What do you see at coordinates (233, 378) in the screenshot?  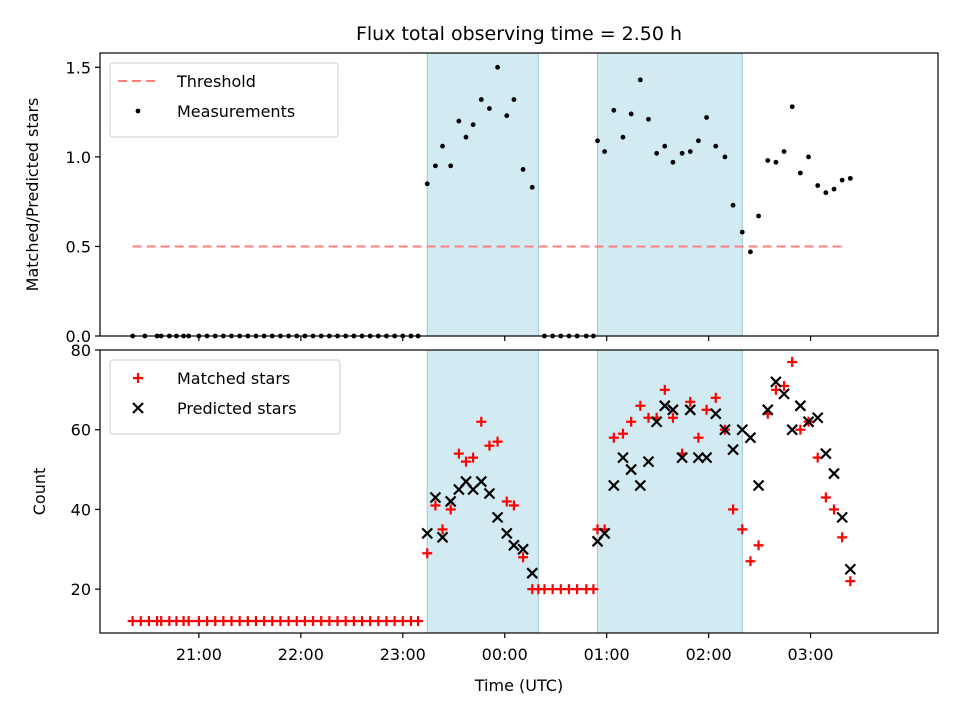 I see `legend-label: Matched stars` at bounding box center [233, 378].